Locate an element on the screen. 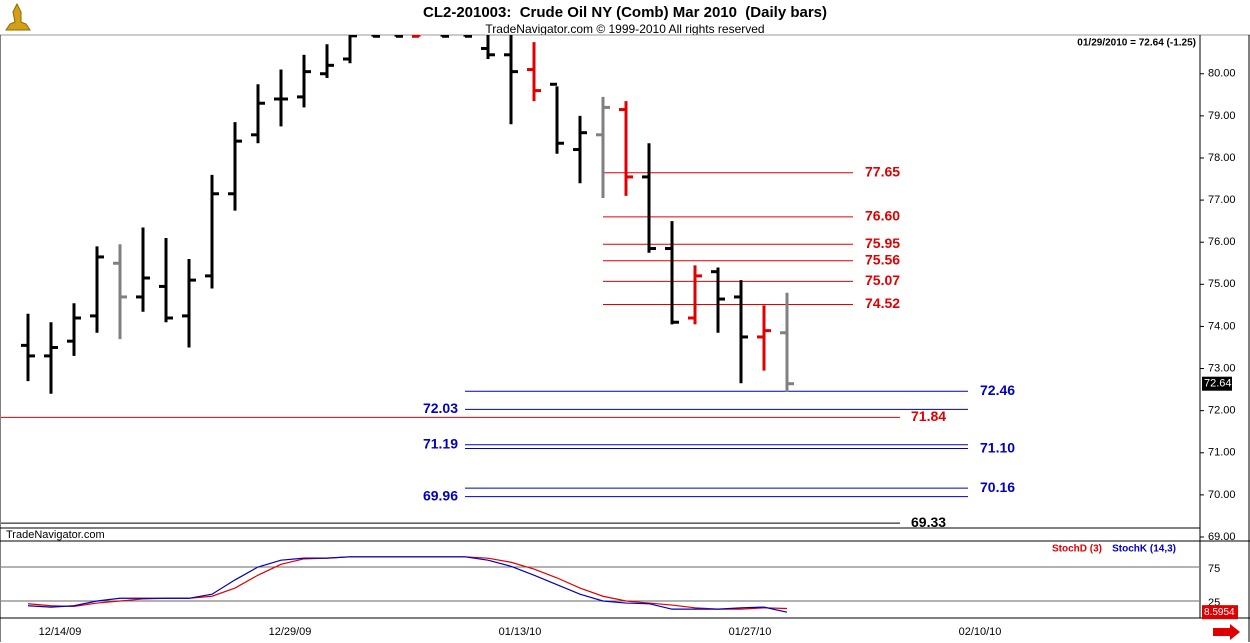 The width and height of the screenshot is (1250, 643). last-price-box is located at coordinates (1217, 383).